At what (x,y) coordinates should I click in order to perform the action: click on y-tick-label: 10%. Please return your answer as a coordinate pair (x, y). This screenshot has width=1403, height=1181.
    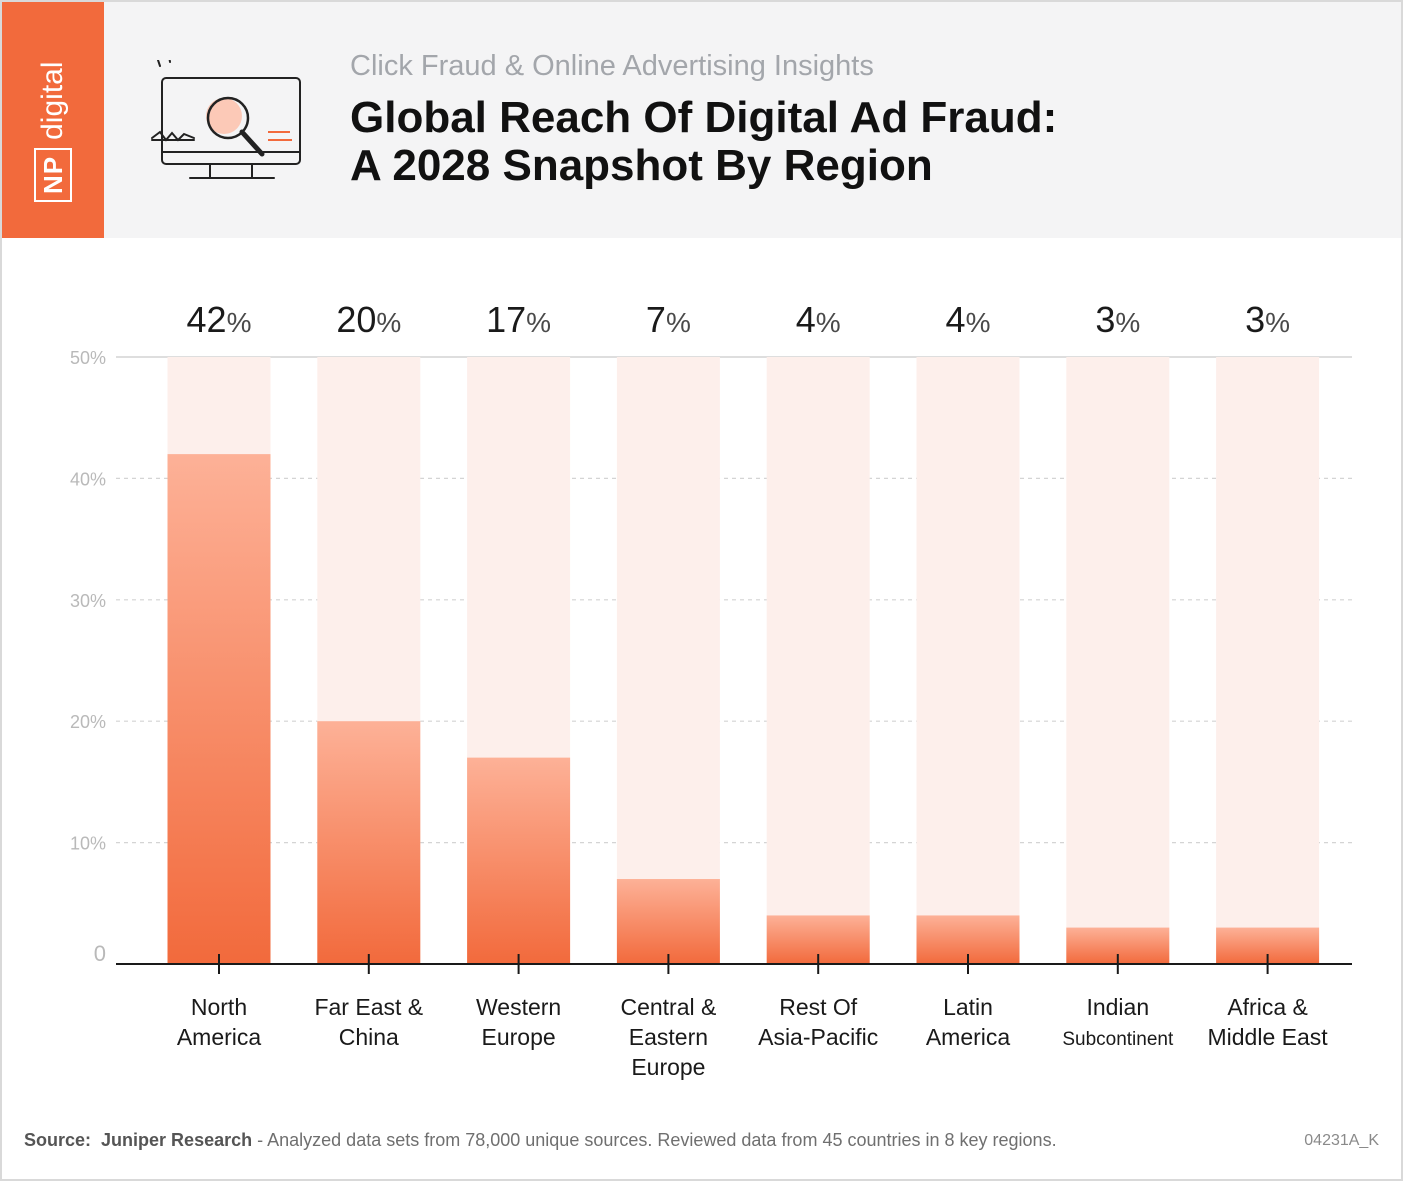
    Looking at the image, I should click on (88, 844).